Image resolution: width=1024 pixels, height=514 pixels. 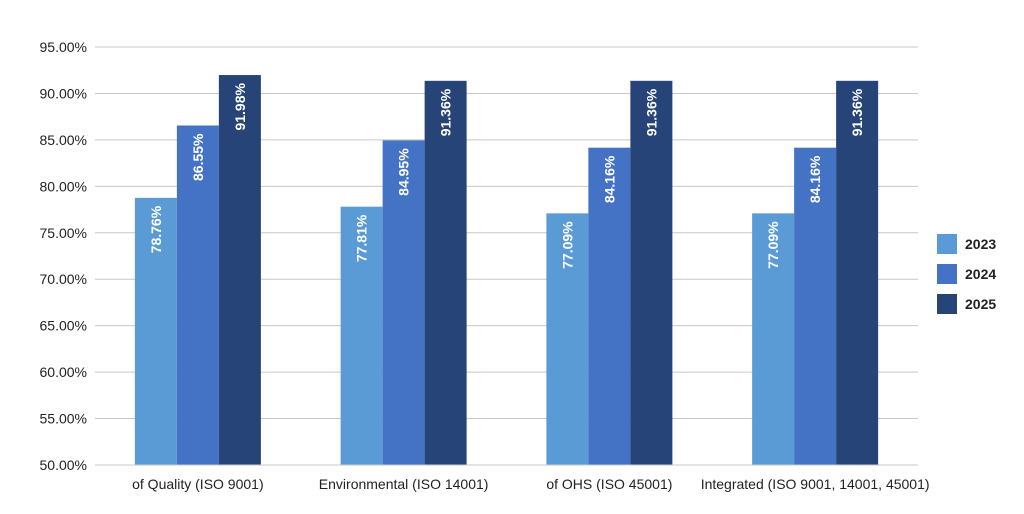 I want to click on y-tick-label: 85.00%, so click(x=63, y=140).